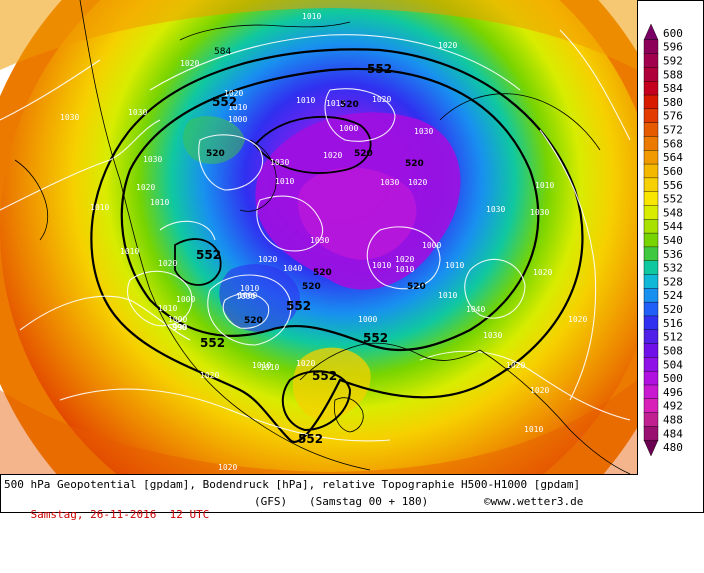 The width and height of the screenshot is (704, 573). Describe the element at coordinates (673, 447) in the screenshot. I see `legend-label: 480` at that location.